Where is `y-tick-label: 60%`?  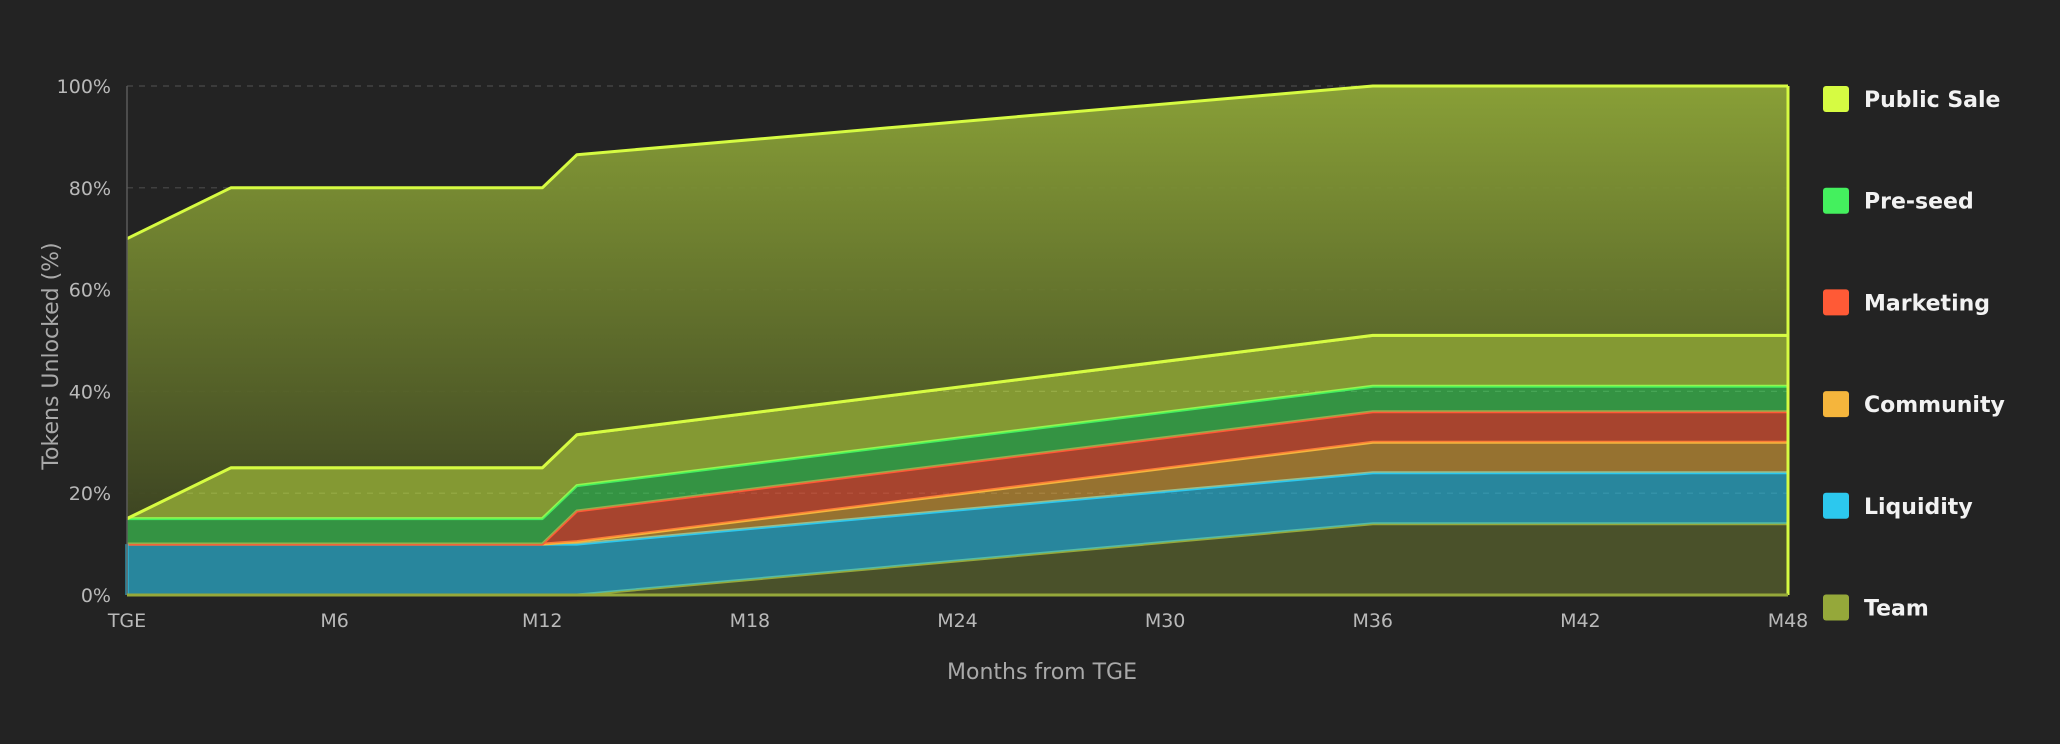
y-tick-label: 60% is located at coordinates (90, 291).